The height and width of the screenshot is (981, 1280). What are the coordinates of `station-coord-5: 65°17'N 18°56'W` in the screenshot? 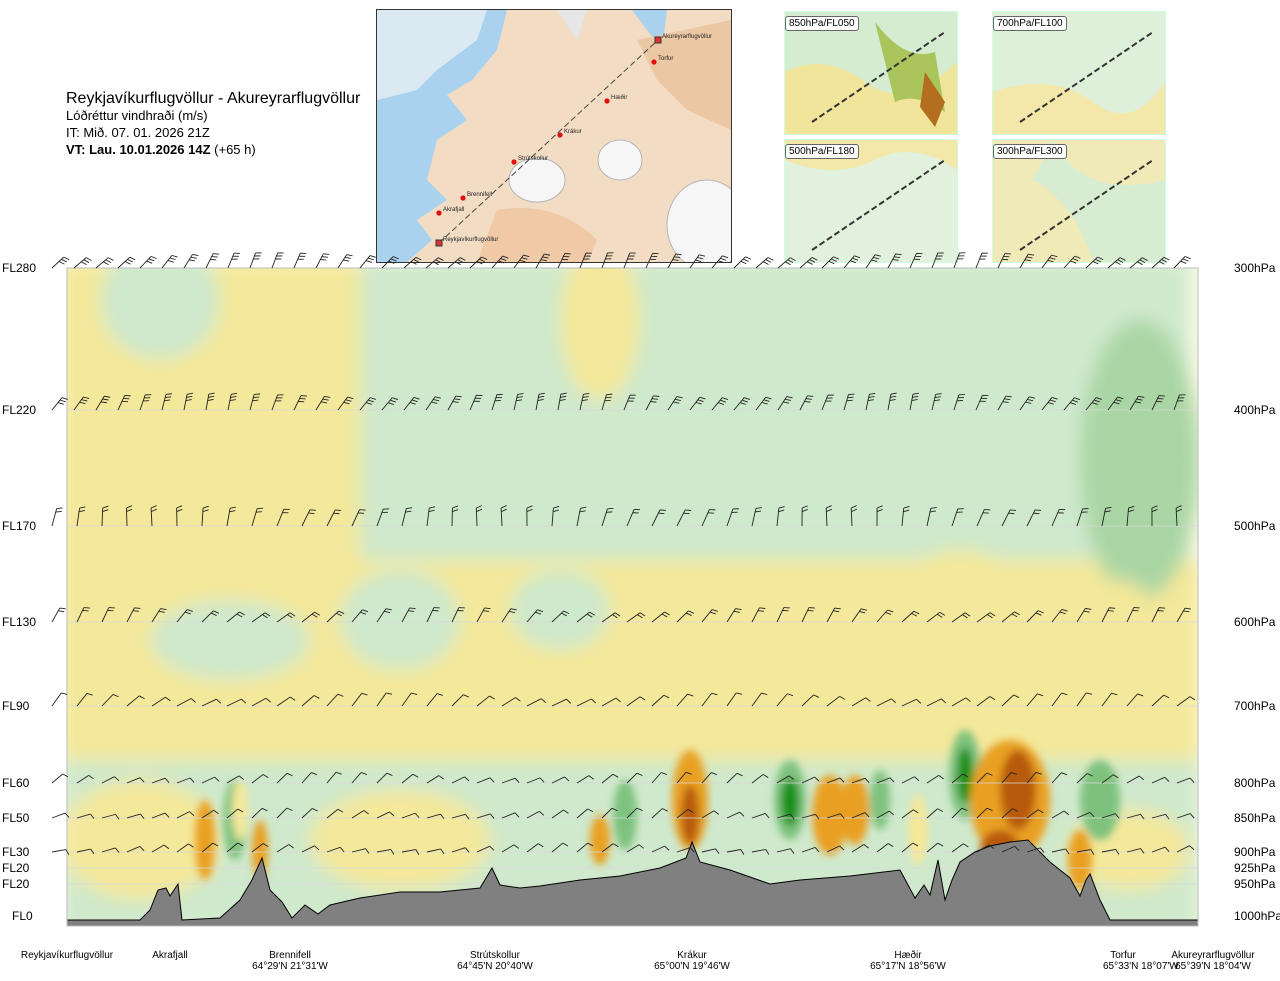 It's located at (908, 966).